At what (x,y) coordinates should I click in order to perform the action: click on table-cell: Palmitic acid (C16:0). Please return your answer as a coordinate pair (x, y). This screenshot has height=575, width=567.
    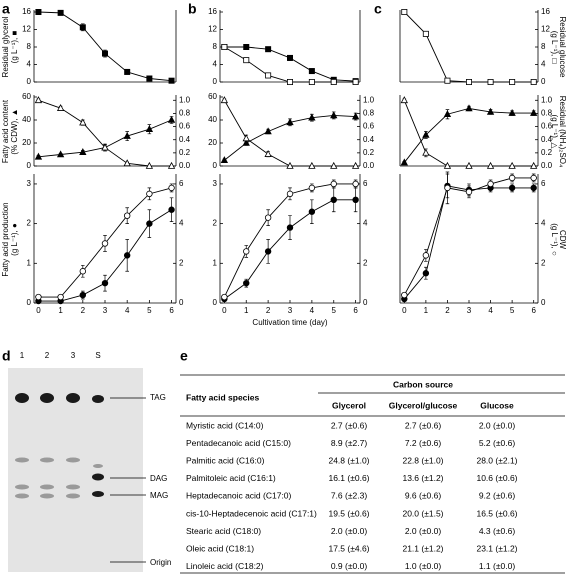
    Looking at the image, I should click on (225, 460).